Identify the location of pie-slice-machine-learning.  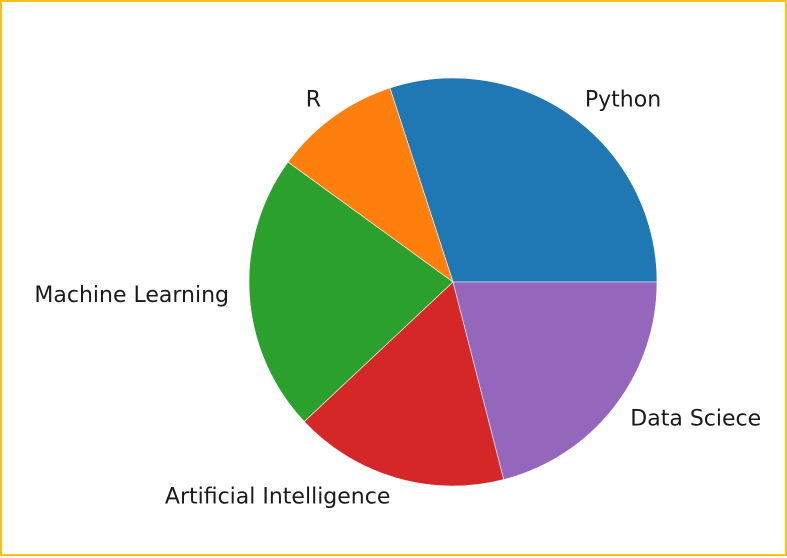
(351, 292).